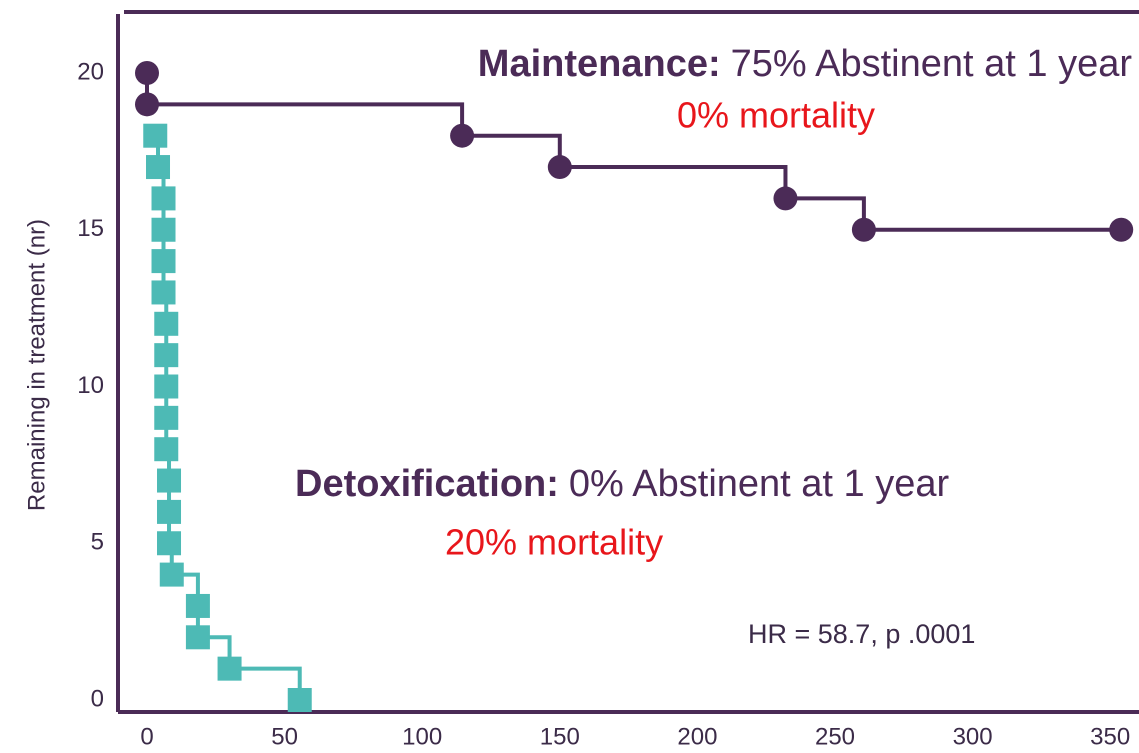  I want to click on x-tick-label: 300, so click(973, 736).